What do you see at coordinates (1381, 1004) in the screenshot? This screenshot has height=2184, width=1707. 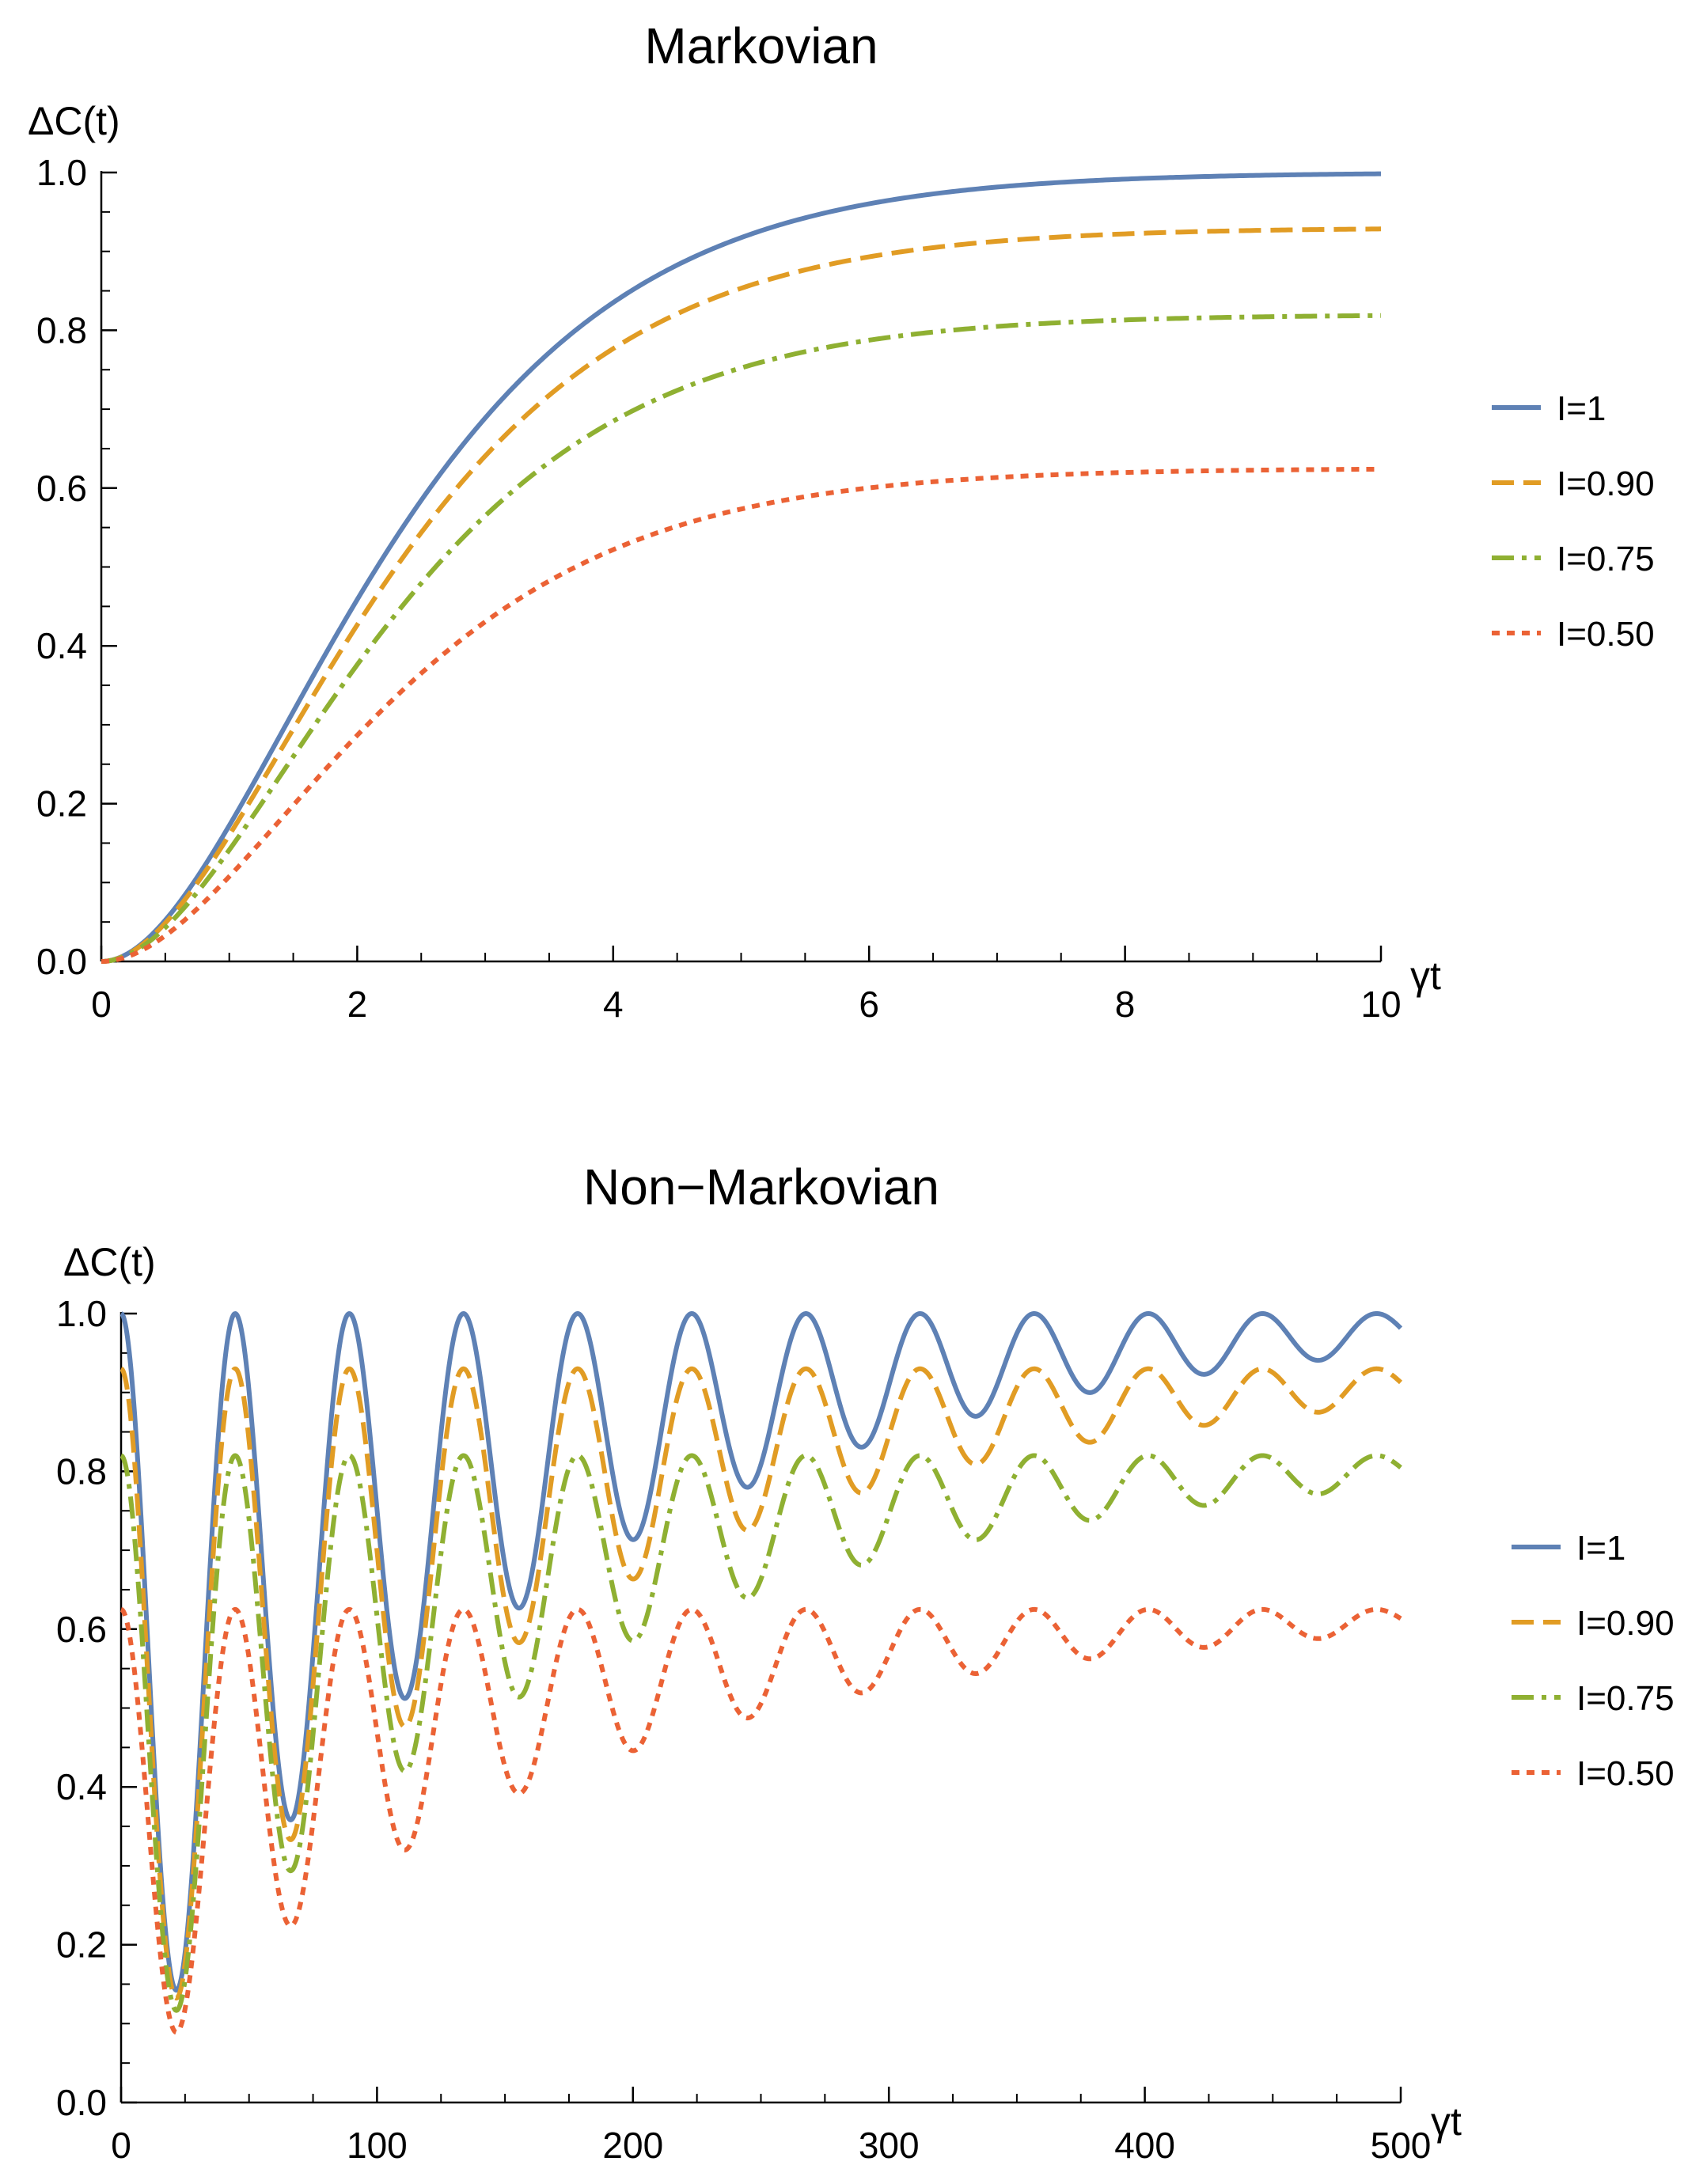 I see `x-tick-label: 10` at bounding box center [1381, 1004].